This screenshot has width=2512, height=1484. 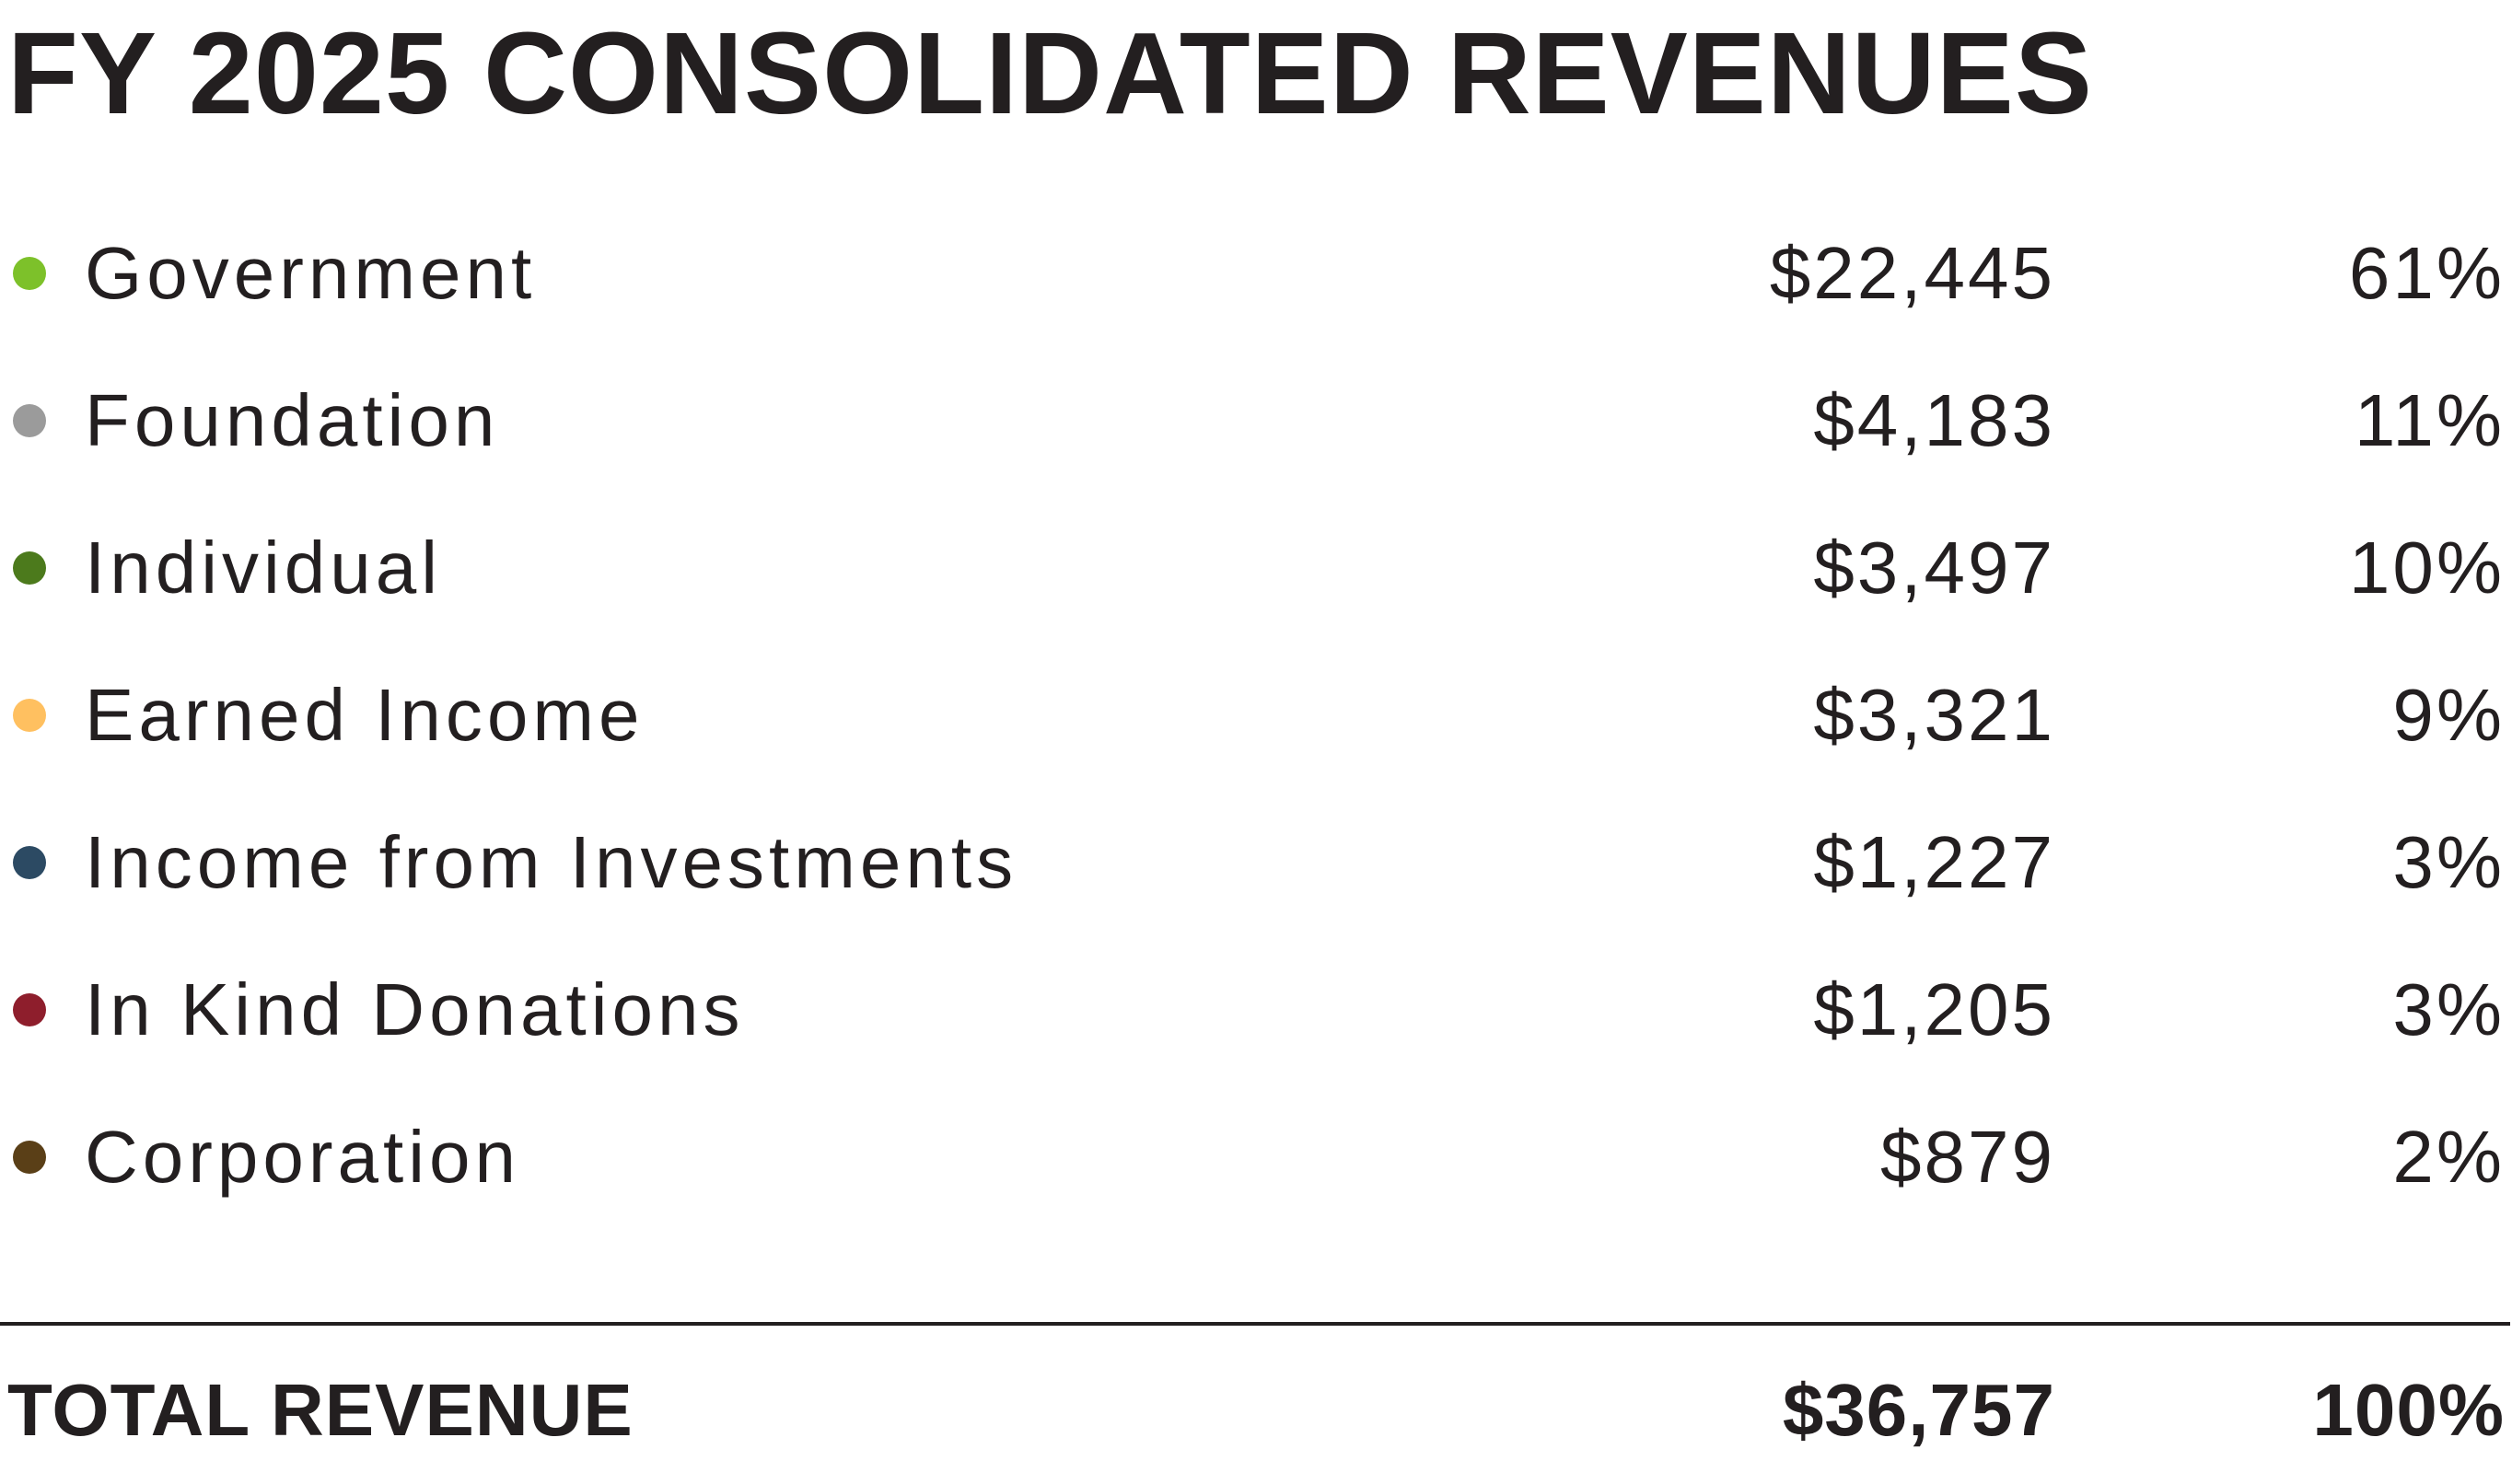 I want to click on revenue-row-earned-income: Earned Income $3,321 9%, so click(x=1256, y=715).